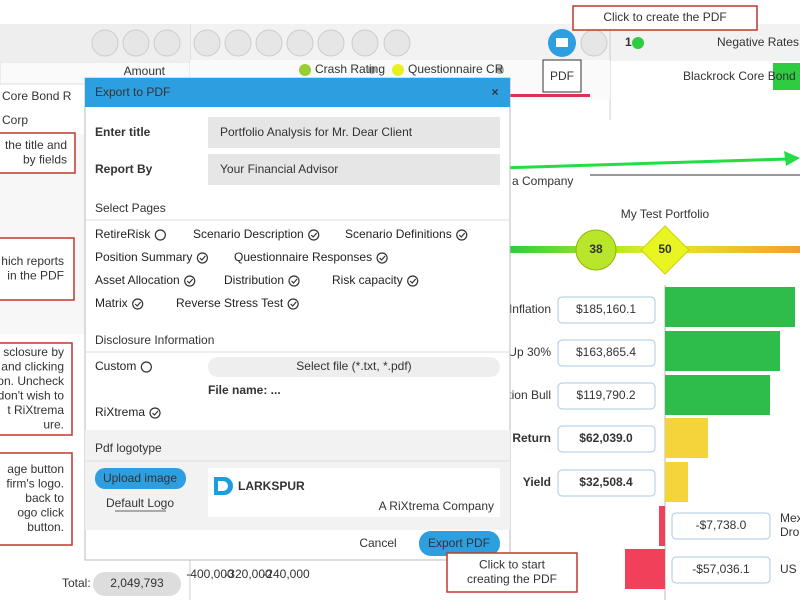 Image resolution: width=800 pixels, height=600 pixels. What do you see at coordinates (32, 395) in the screenshot?
I see `callout-text: don't wish to` at bounding box center [32, 395].